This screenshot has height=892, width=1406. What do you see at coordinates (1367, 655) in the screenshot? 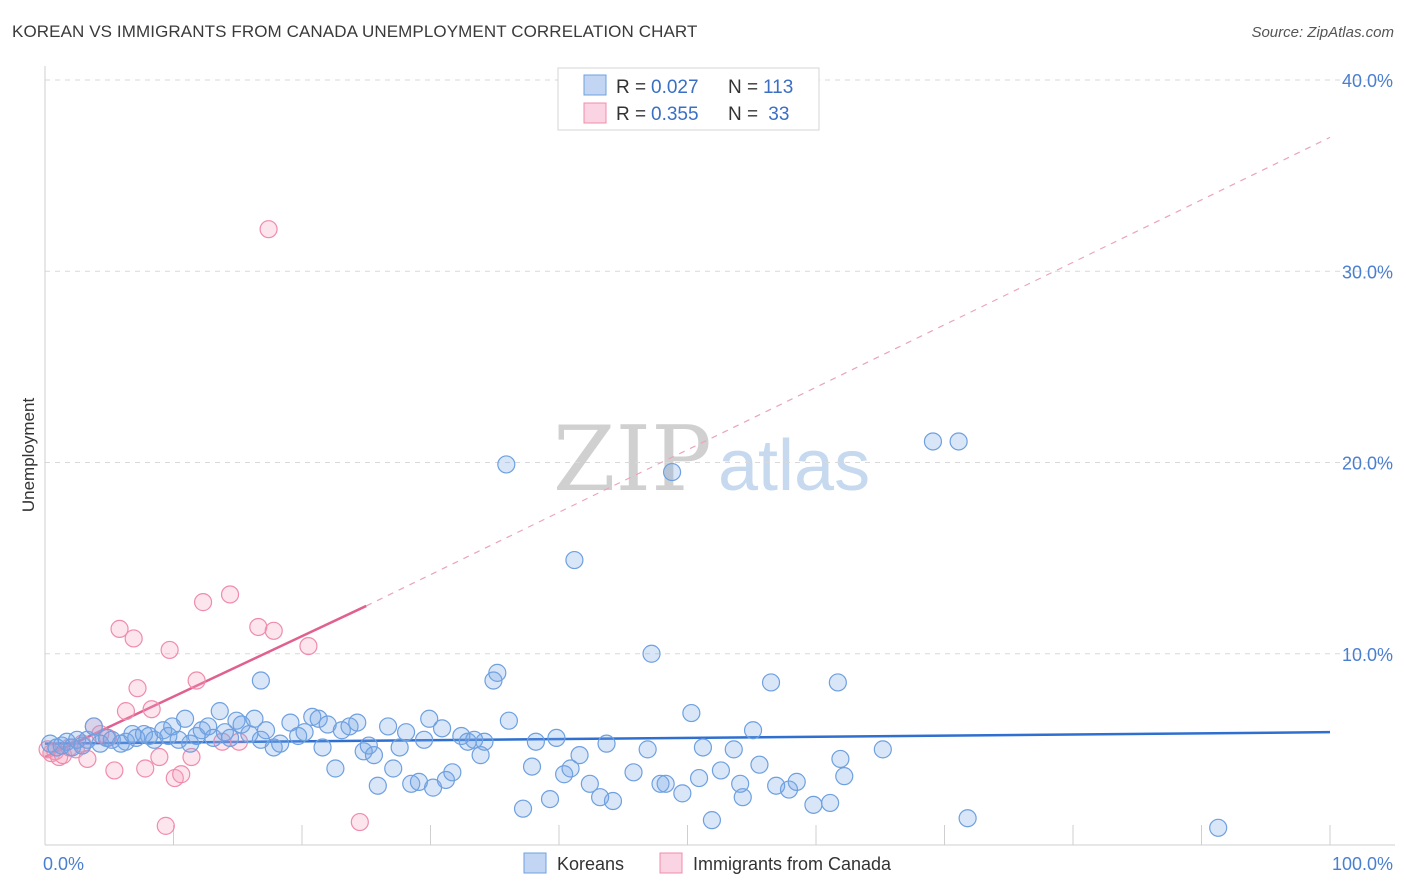
I see `y-tick-label: 10.0%` at bounding box center [1367, 655].